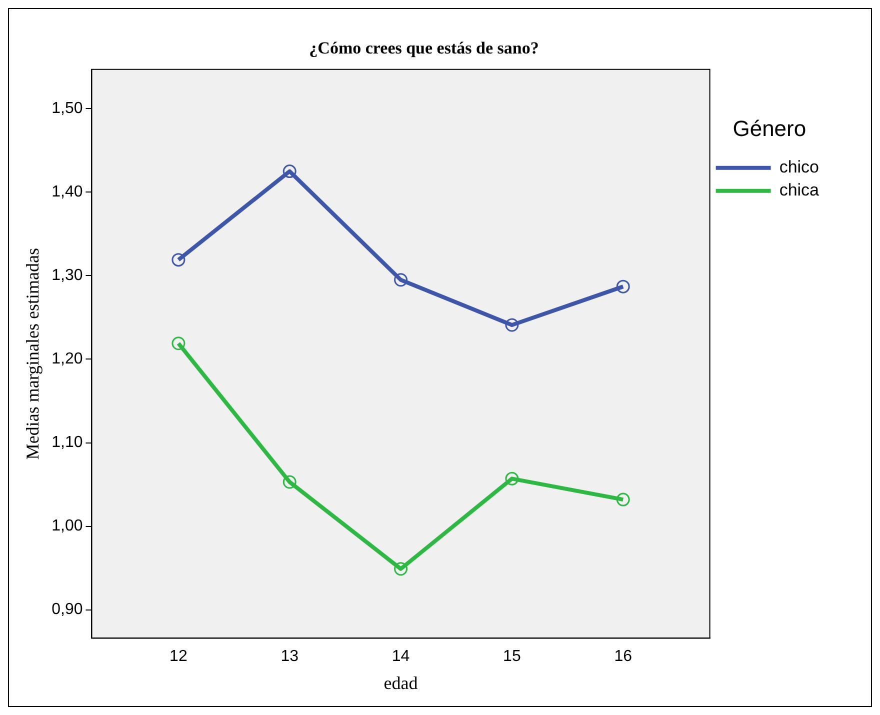 Image resolution: width=880 pixels, height=715 pixels. Describe the element at coordinates (799, 190) in the screenshot. I see `legend-label: chica` at that location.